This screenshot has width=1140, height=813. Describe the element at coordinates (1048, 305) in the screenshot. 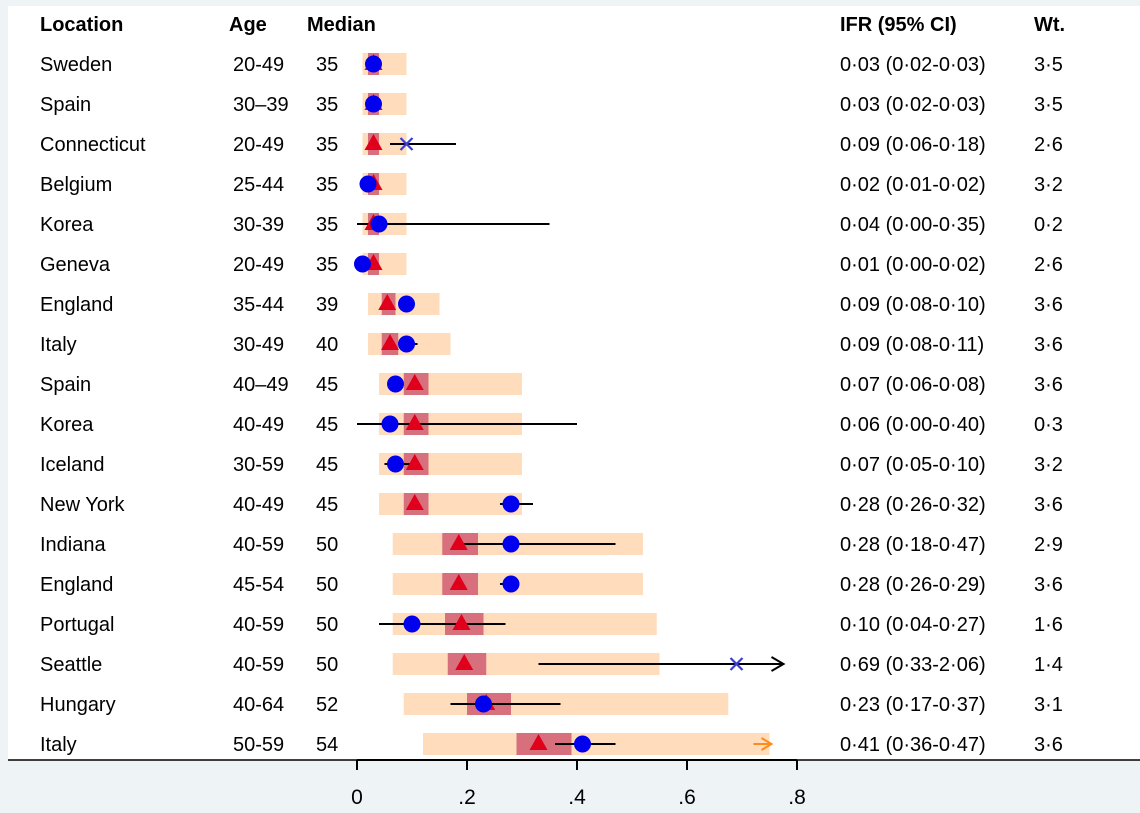

I see `row-7-weight: 3·6` at that location.